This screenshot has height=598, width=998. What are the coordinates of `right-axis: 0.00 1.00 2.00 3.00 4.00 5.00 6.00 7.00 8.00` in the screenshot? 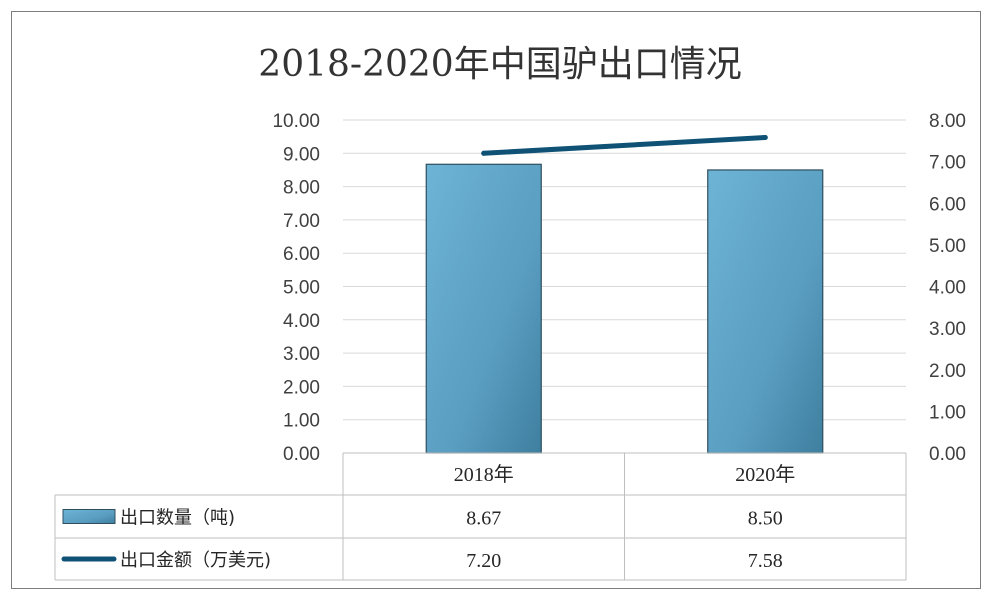 It's located at (947, 288).